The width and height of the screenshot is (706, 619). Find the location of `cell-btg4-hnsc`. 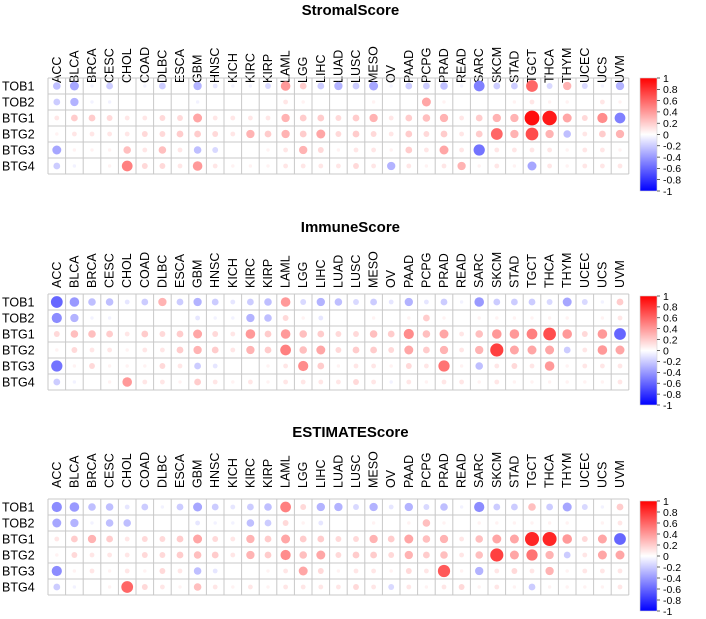

cell-btg4-hnsc is located at coordinates (215, 382).